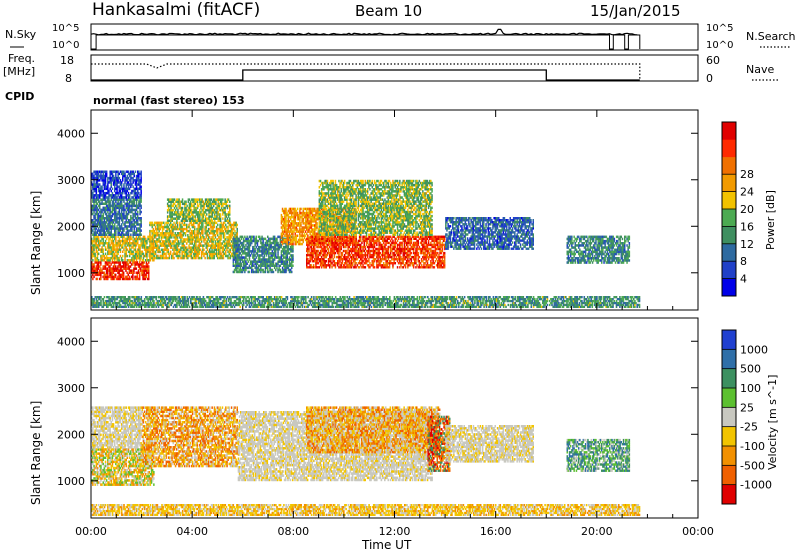 Image resolution: width=800 pixels, height=558 pixels. Describe the element at coordinates (388, 11) in the screenshot. I see `beam-title: Beam 10` at that location.